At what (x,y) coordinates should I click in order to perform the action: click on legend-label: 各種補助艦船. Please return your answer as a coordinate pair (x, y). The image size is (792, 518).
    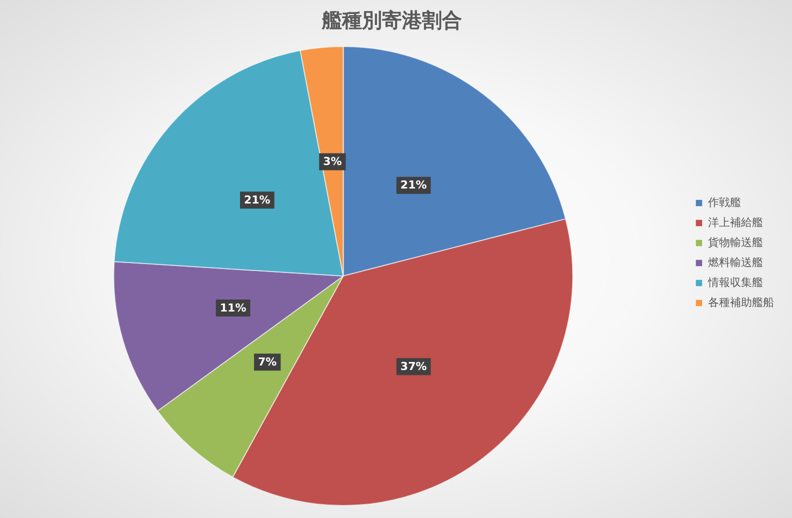
    Looking at the image, I should click on (741, 302).